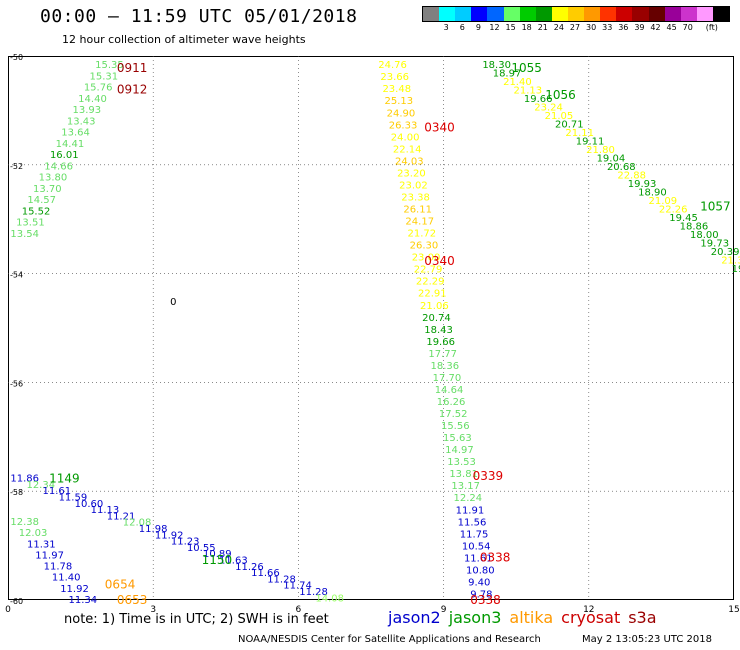  What do you see at coordinates (419, 222) in the screenshot?
I see `swh-value: 24.17` at bounding box center [419, 222].